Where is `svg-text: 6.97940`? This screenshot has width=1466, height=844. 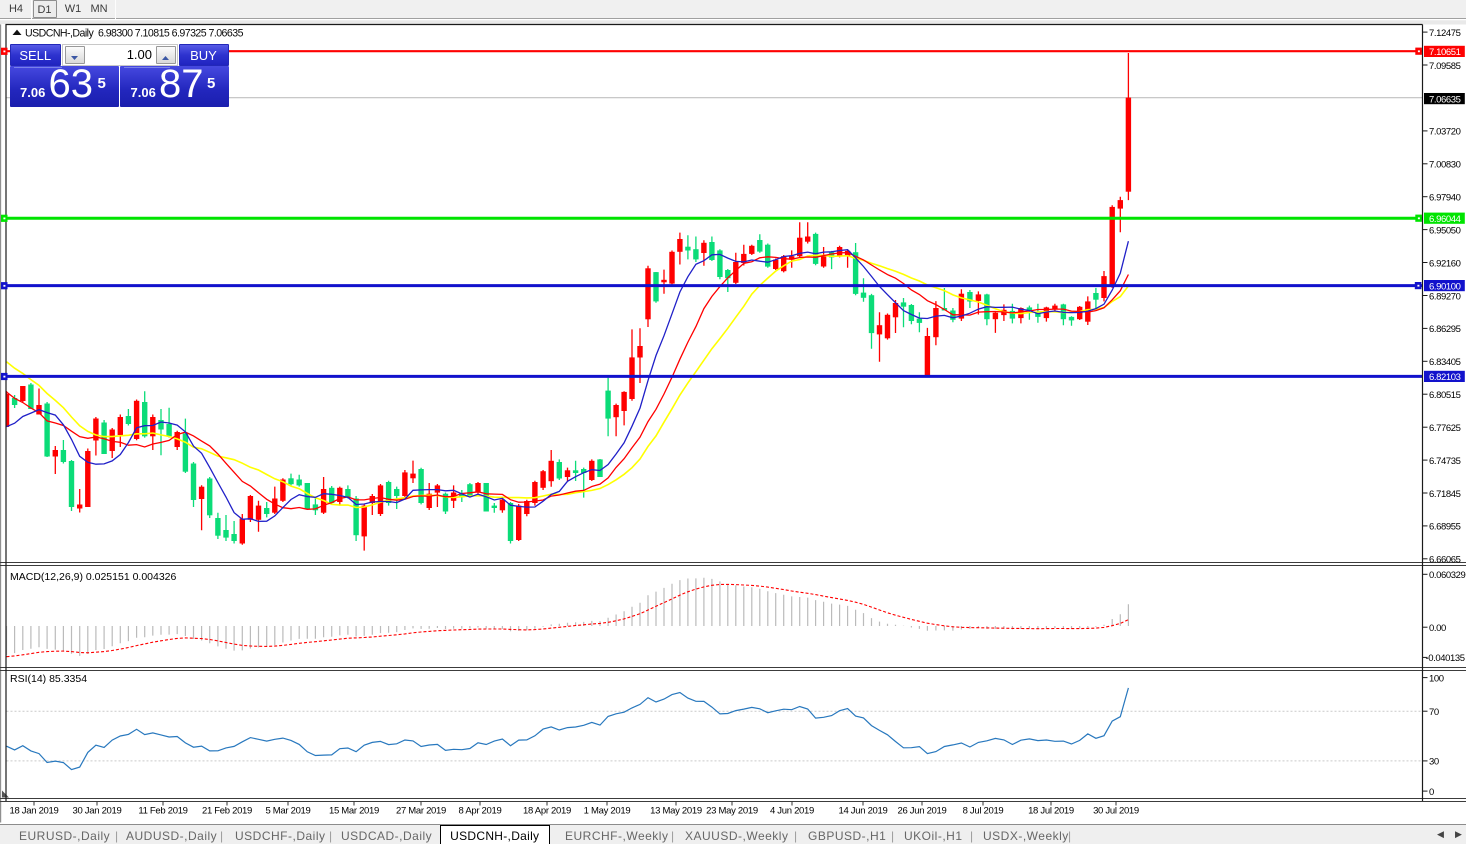
svg-text: 6.97940 is located at coordinates (1445, 198).